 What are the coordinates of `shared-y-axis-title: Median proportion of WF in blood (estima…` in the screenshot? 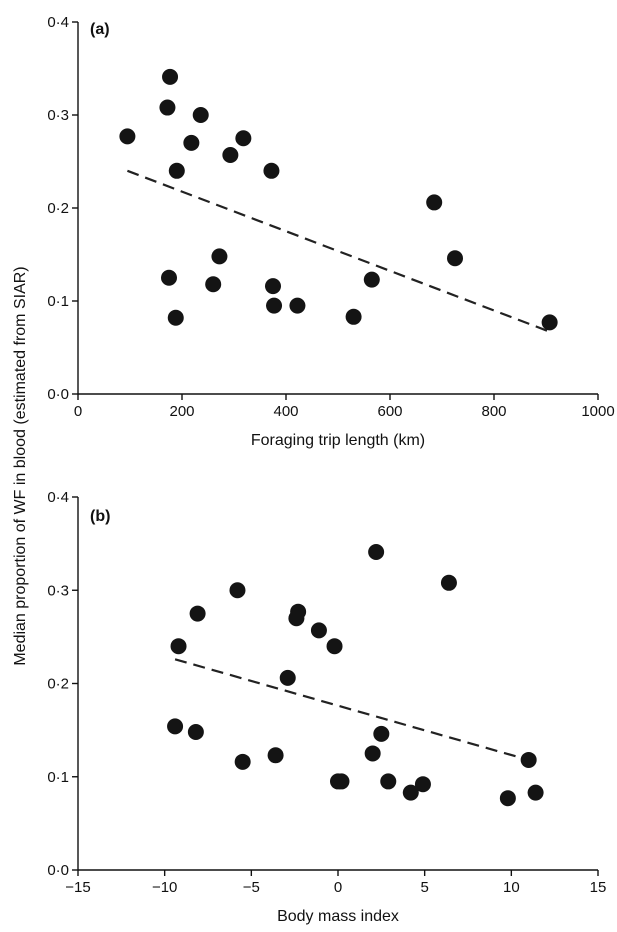 It's located at (20, 465).